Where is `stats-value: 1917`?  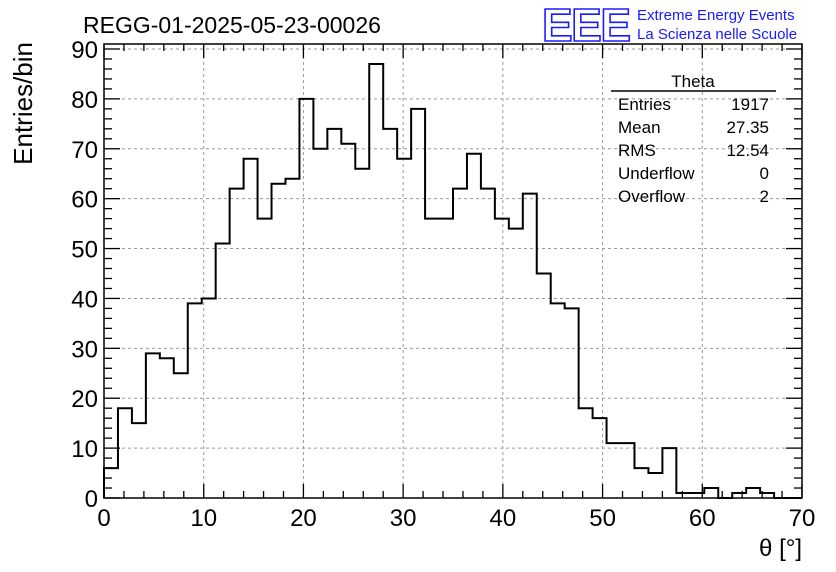
stats-value: 1917 is located at coordinates (750, 104).